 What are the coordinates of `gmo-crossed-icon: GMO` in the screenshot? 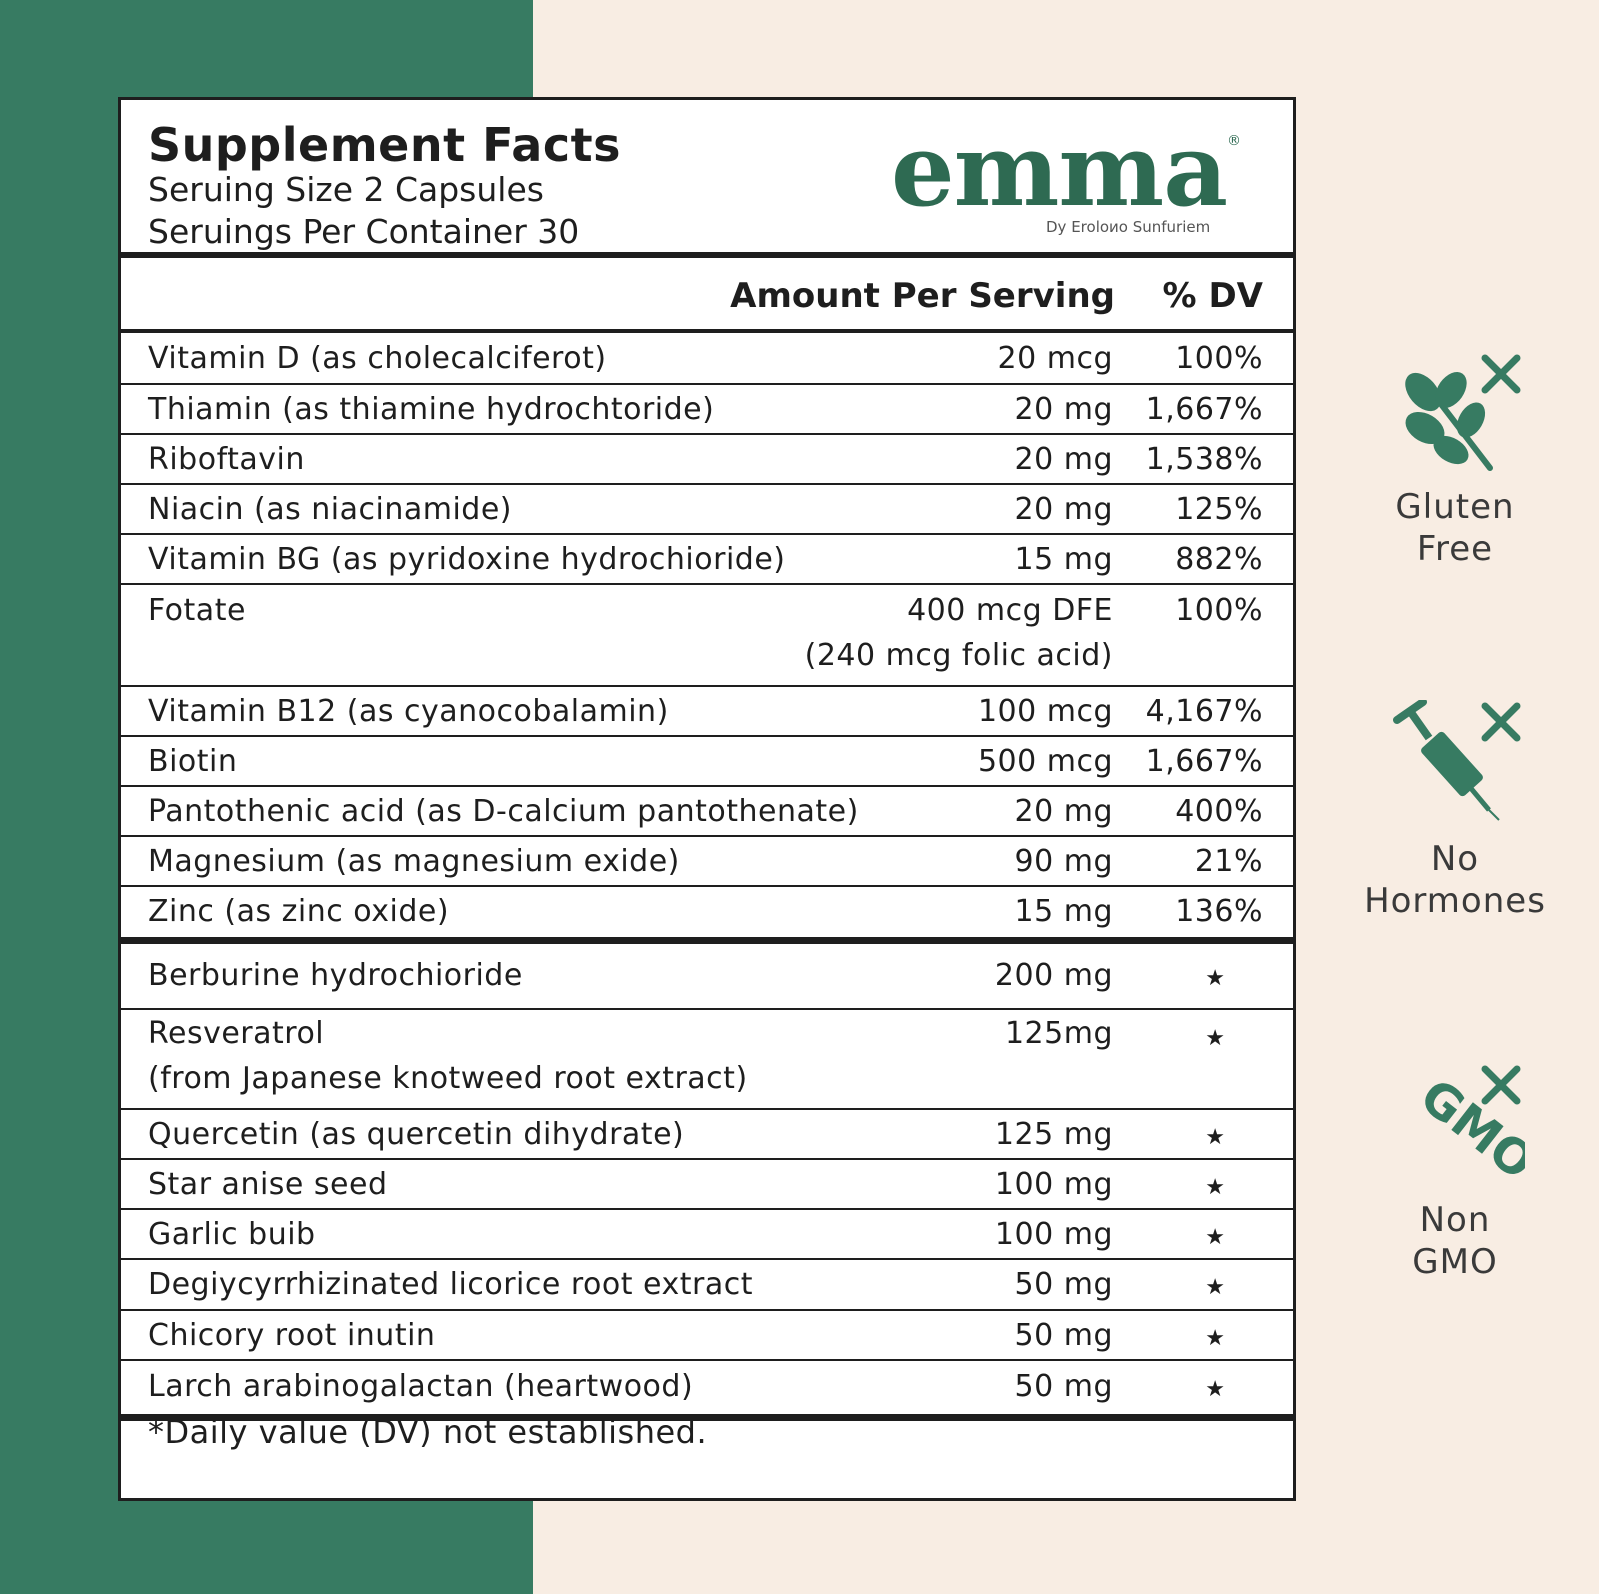 It's located at (1467, 1128).